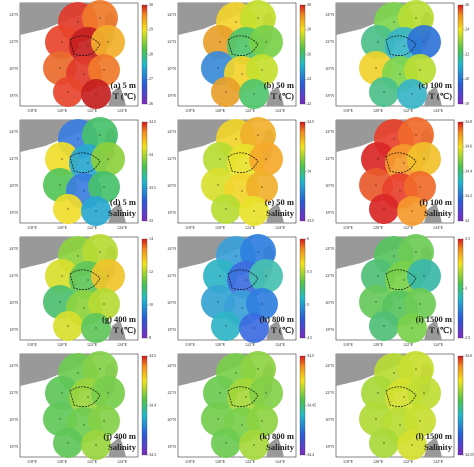 This screenshot has width=474, height=467. Describe the element at coordinates (280, 447) in the screenshot. I see `variable-label: Salinity` at that location.